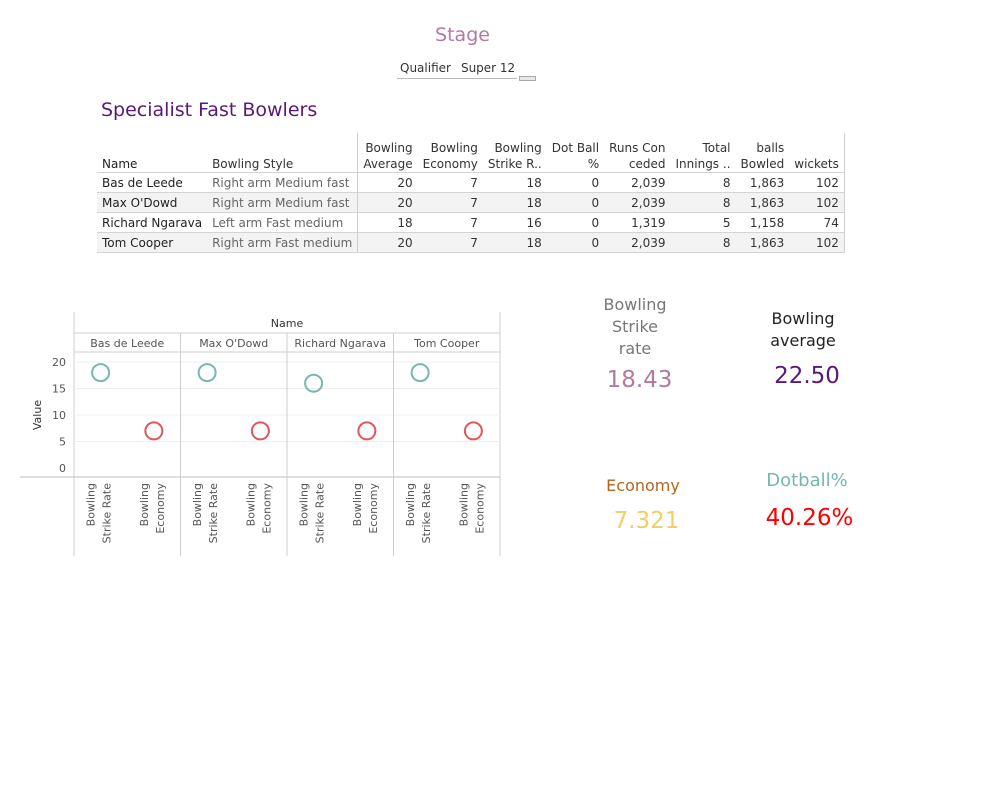 The image size is (1000, 800). Describe the element at coordinates (59, 389) in the screenshot. I see `y-tick-label: 15` at that location.